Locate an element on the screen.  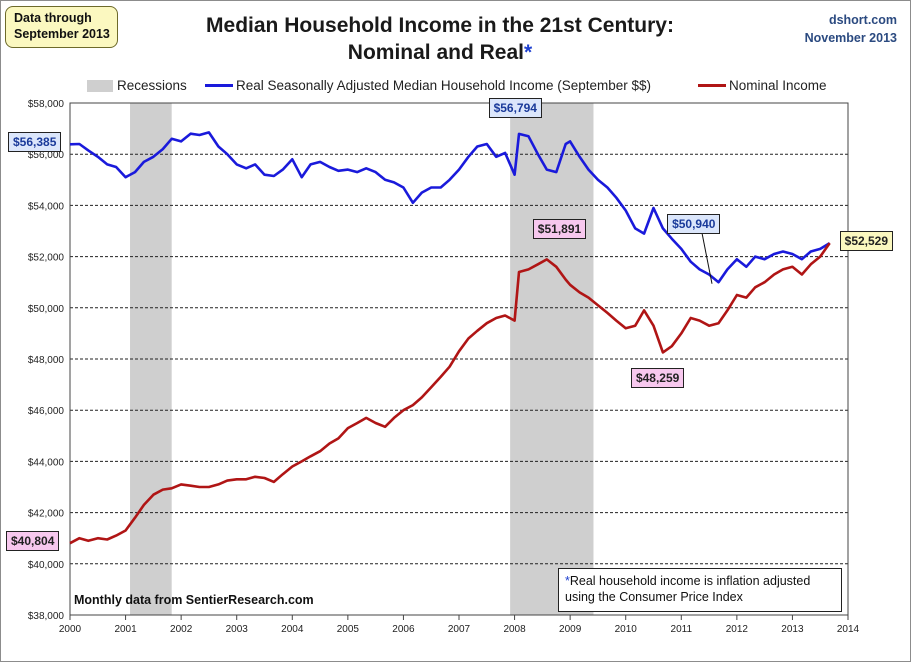
x-tick-label: 2012 is located at coordinates (737, 629).